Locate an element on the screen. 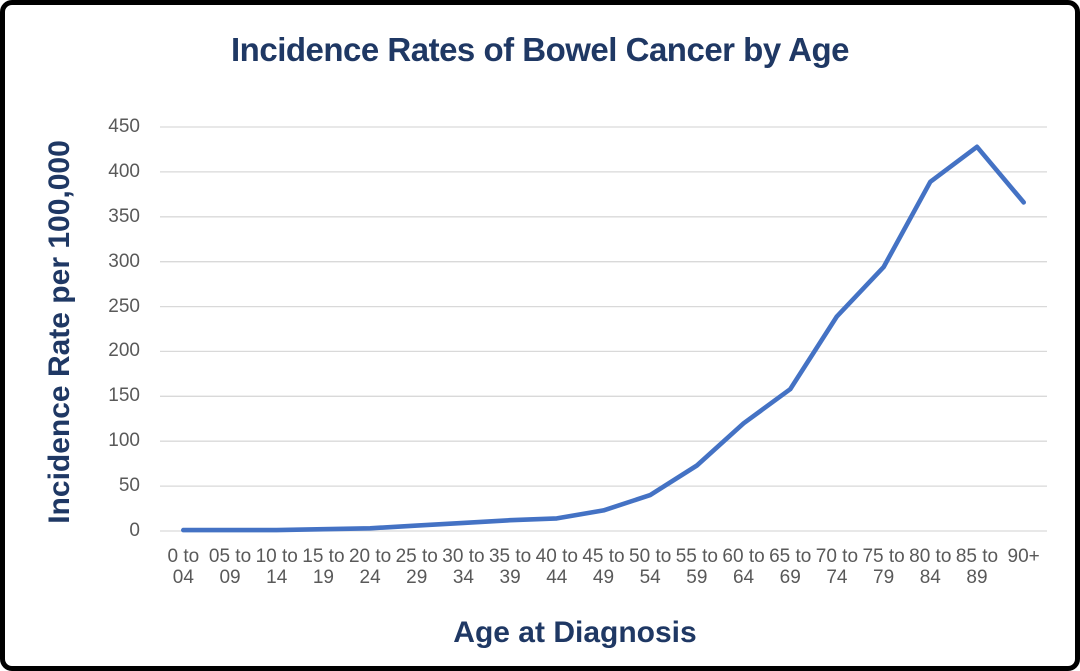 The image size is (1080, 671). x-tick-label: 15 to 19 is located at coordinates (323, 567).